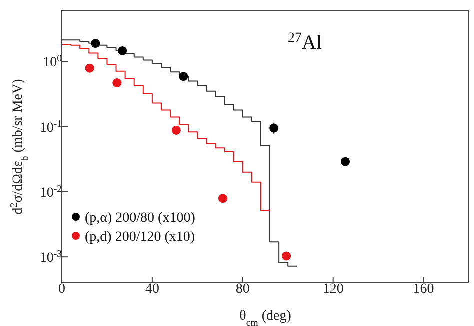  Describe the element at coordinates (51, 192) in the screenshot. I see `y-tick-label: 10$^{-2}$` at that location.